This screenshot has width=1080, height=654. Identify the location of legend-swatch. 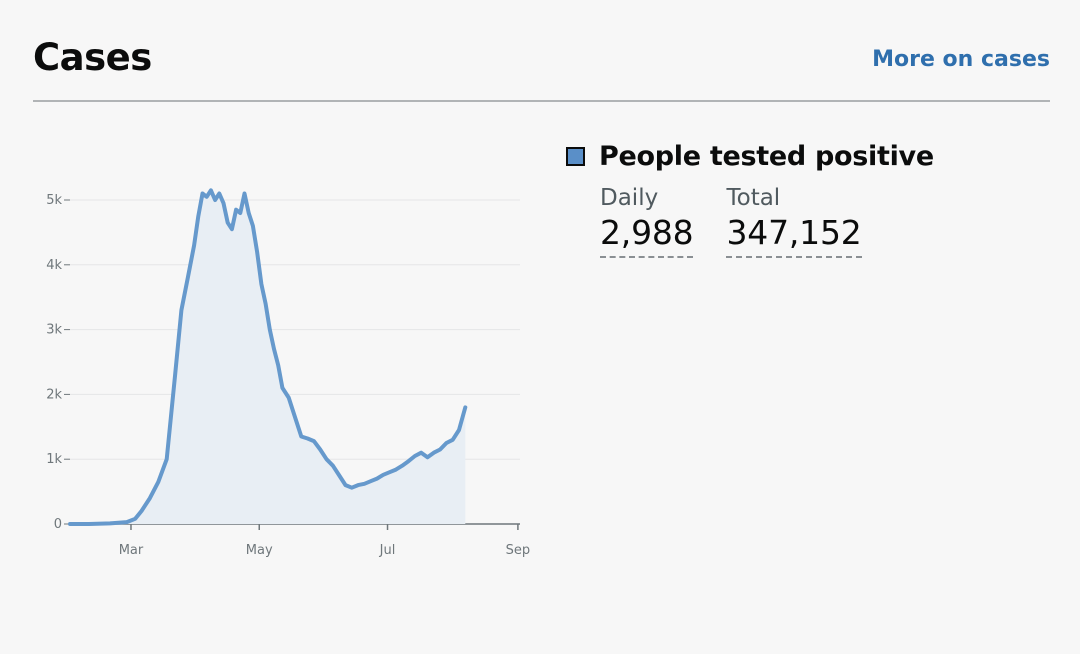
(575, 156).